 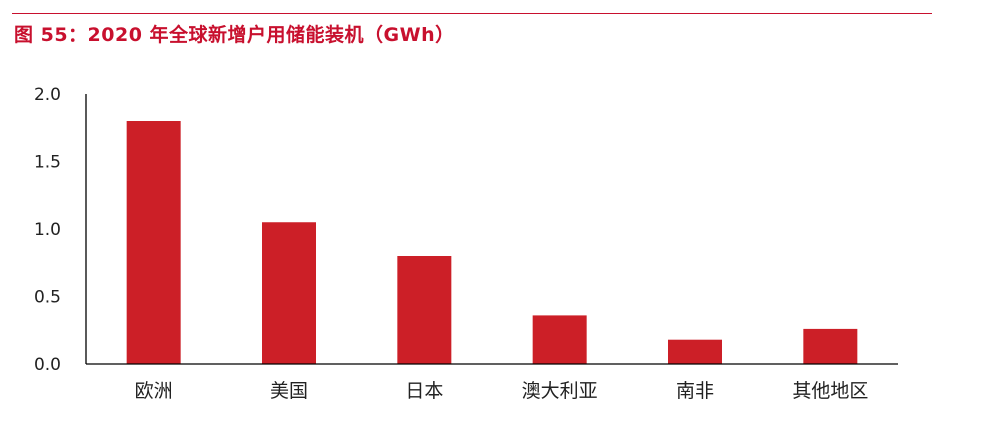 I want to click on x-tick-label: 美国, so click(x=289, y=391).